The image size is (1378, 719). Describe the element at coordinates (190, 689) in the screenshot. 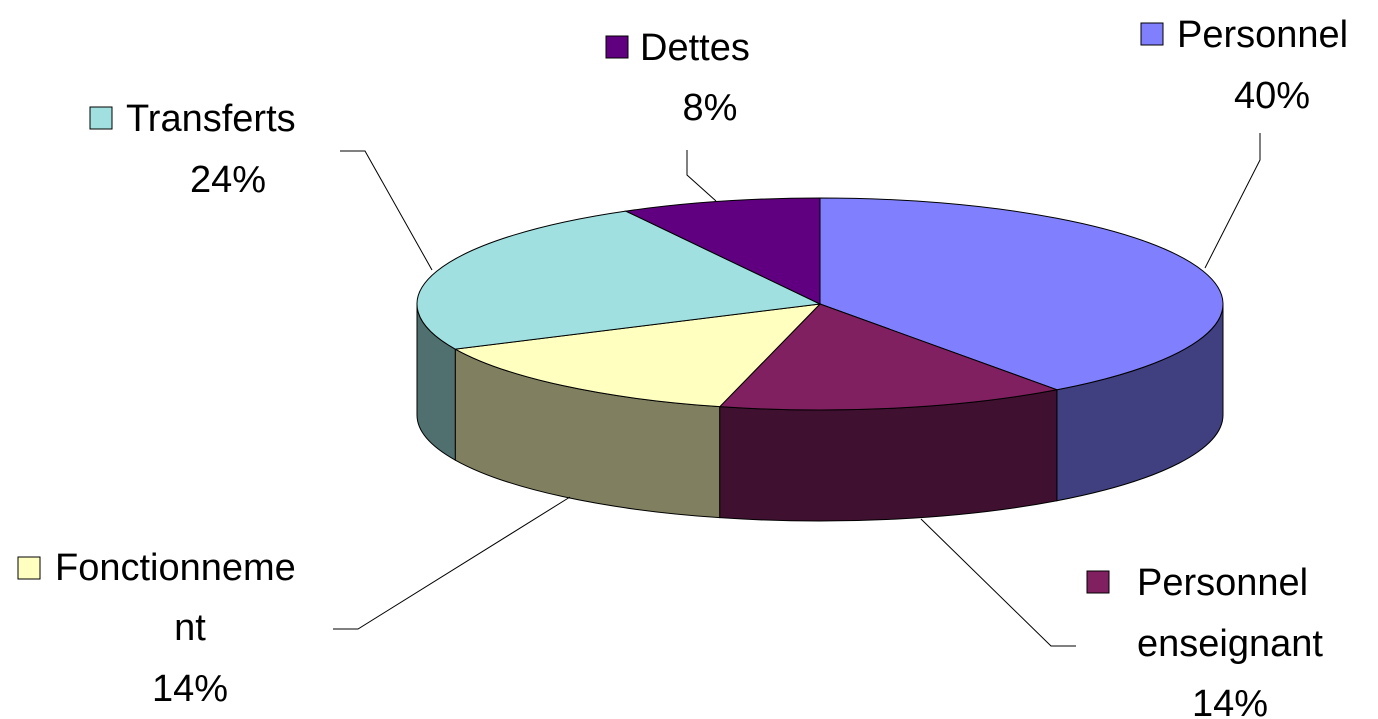

I see `label-value-fonctionnement: 14%` at that location.